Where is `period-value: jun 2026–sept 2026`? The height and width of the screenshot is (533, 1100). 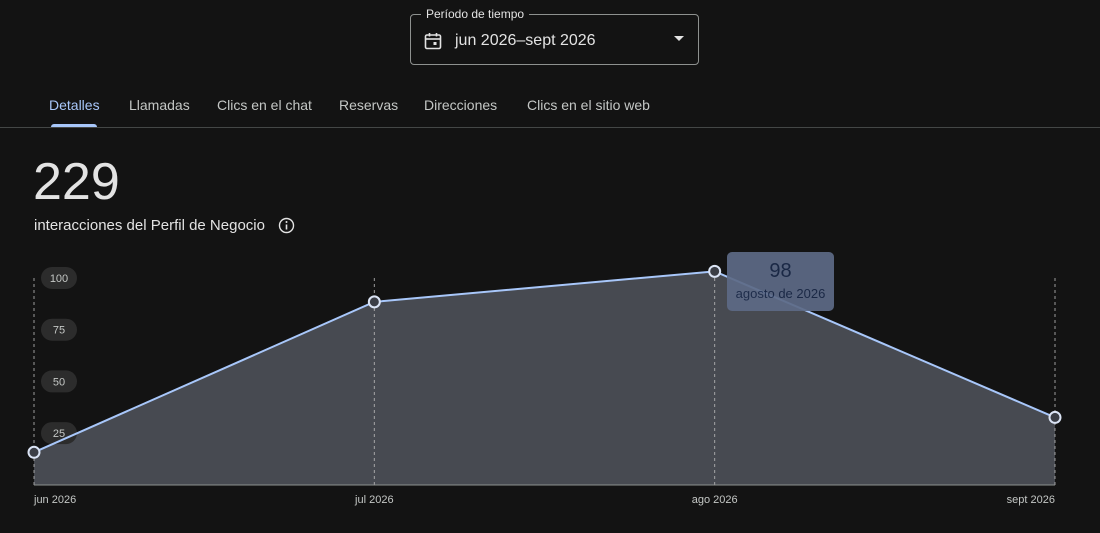 period-value: jun 2026–sept 2026 is located at coordinates (525, 40).